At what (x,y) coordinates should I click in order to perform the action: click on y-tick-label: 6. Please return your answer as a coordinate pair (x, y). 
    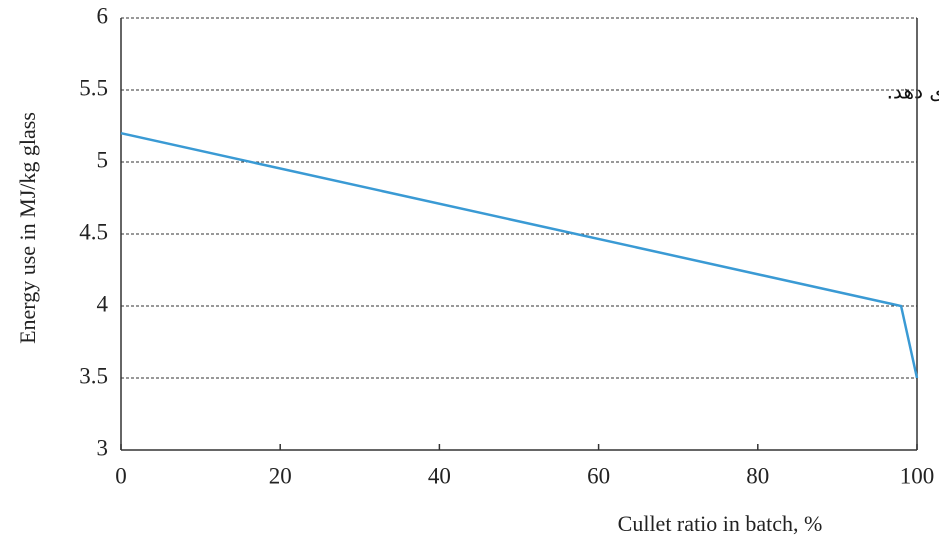
    Looking at the image, I should click on (103, 15).